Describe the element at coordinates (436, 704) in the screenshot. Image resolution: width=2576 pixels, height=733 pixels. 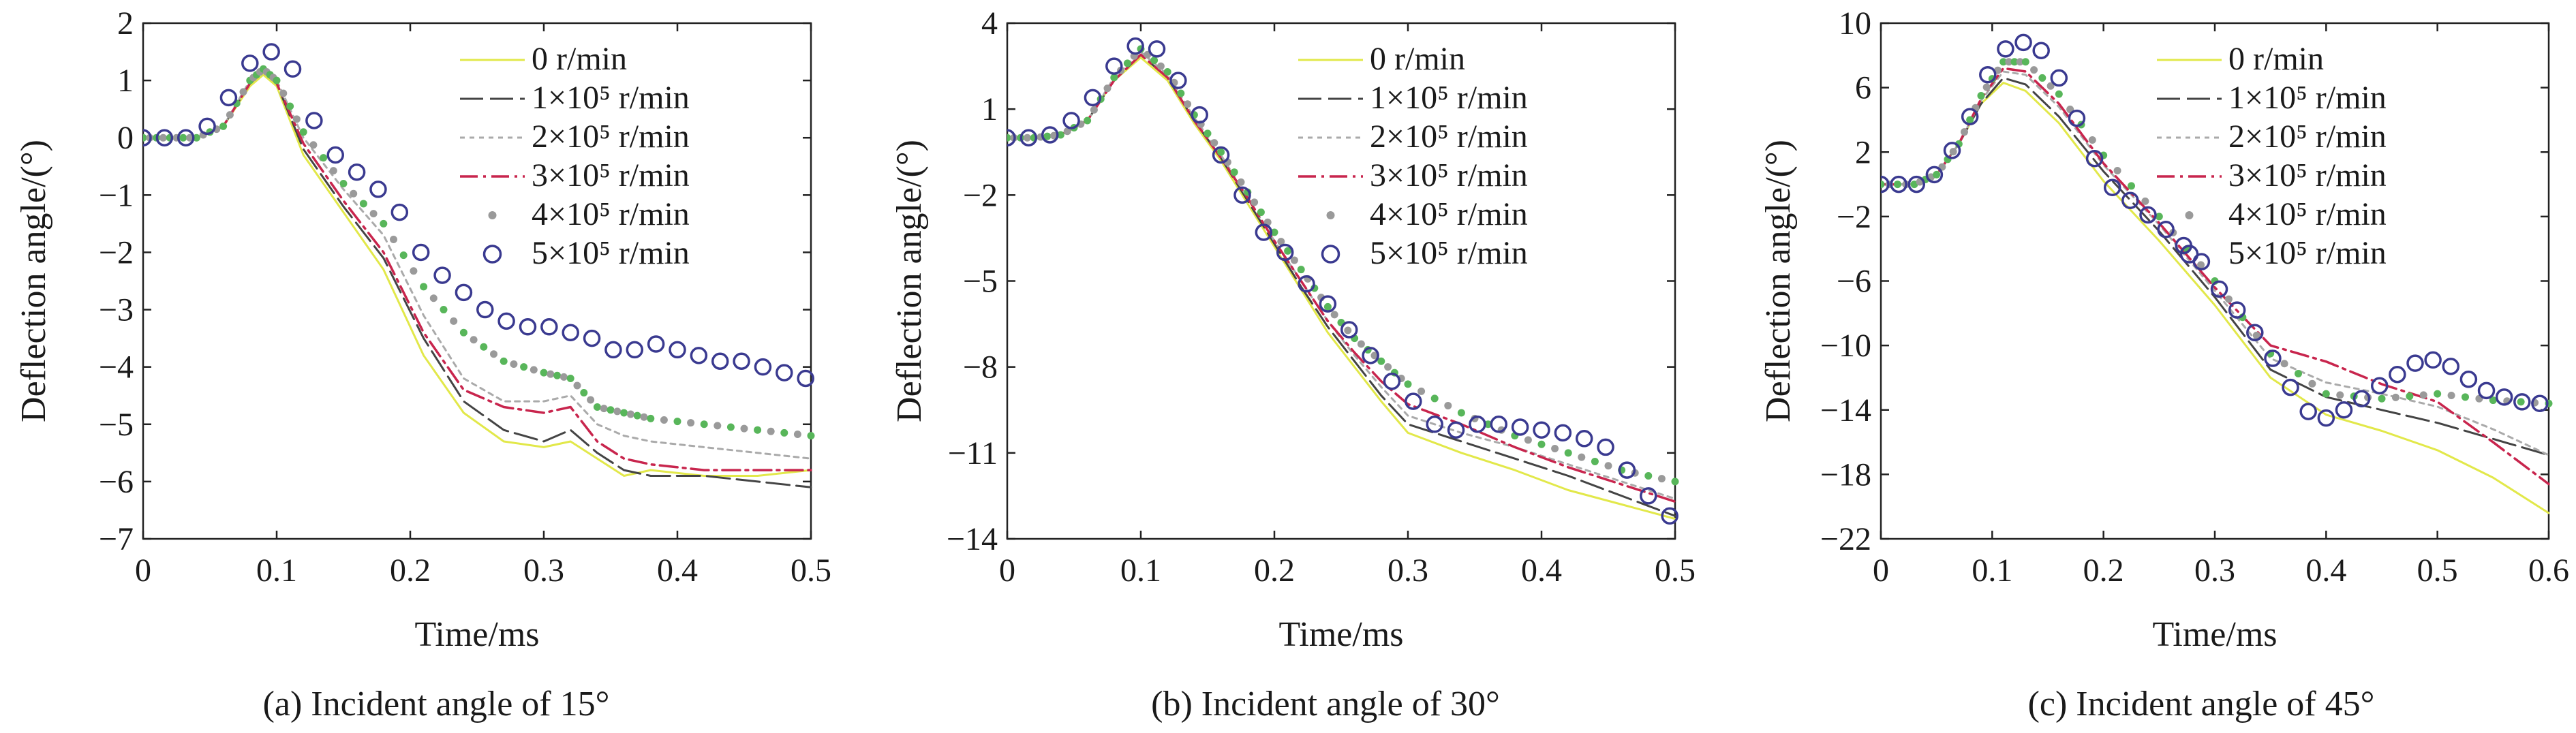
I see `panel-caption: (a) Incident angle of 15°` at that location.